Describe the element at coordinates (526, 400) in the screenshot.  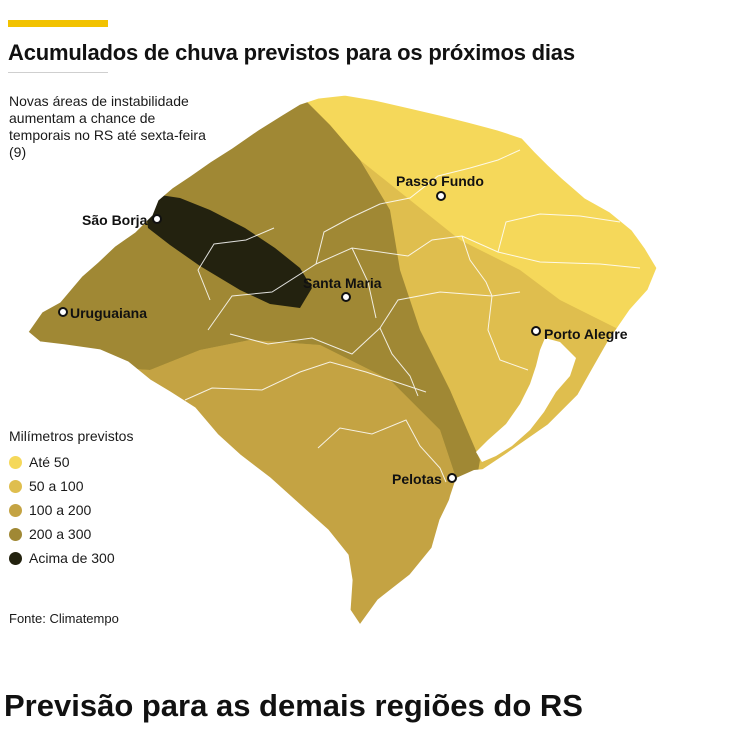
I see `lagoa-dos-patos` at that location.